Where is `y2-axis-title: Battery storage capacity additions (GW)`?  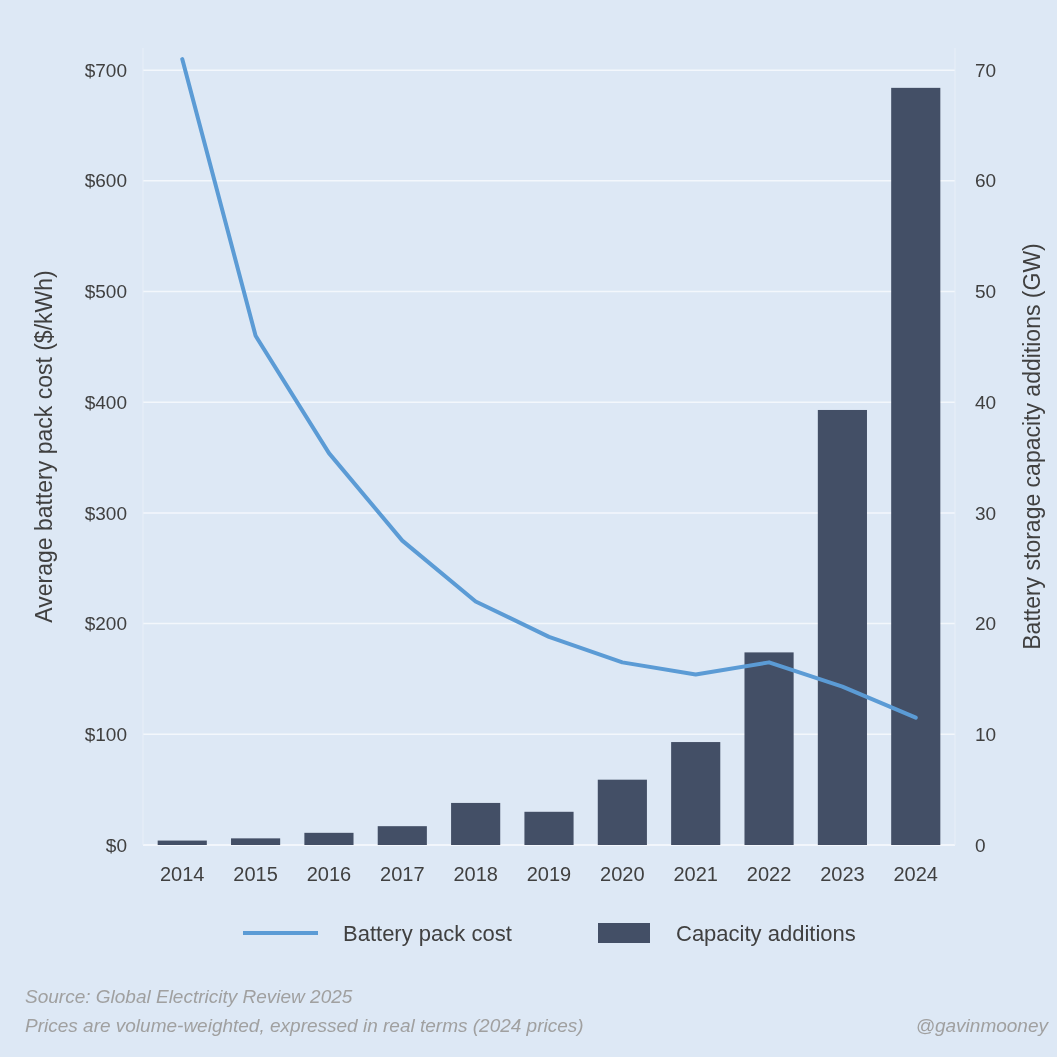
y2-axis-title: Battery storage capacity additions (GW) is located at coordinates (1032, 446).